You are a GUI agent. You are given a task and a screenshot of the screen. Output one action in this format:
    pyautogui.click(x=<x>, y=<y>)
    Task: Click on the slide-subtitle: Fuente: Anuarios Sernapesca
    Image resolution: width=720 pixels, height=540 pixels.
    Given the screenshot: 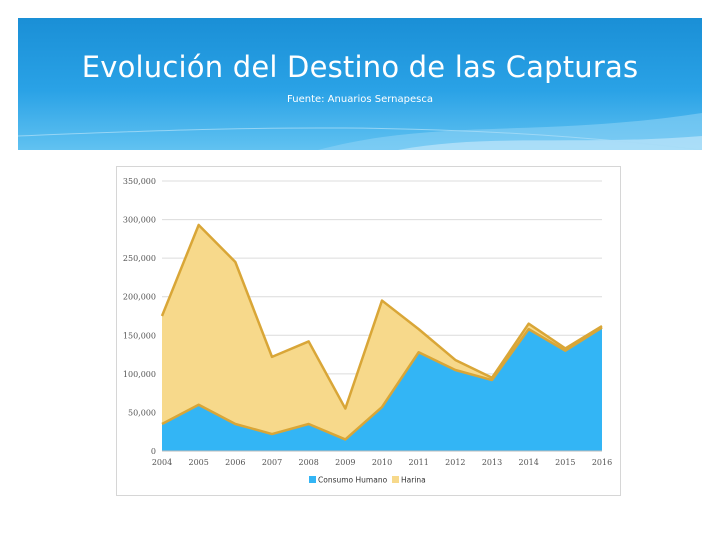 What is the action you would take?
    pyautogui.click(x=360, y=99)
    